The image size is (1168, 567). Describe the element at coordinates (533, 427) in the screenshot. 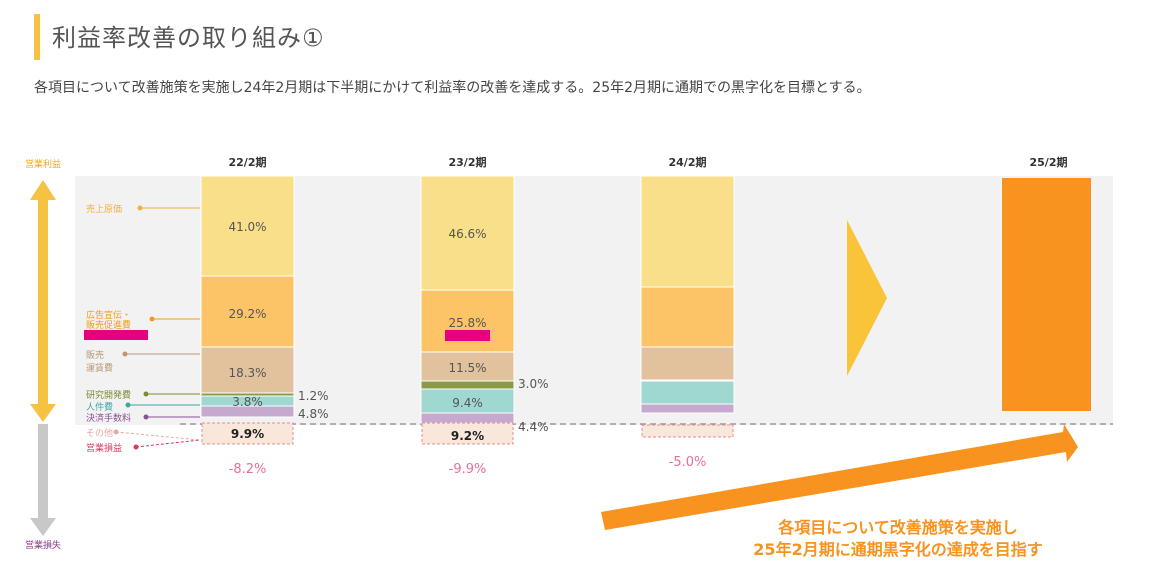

I see `value-label-payment: 4.4%` at that location.